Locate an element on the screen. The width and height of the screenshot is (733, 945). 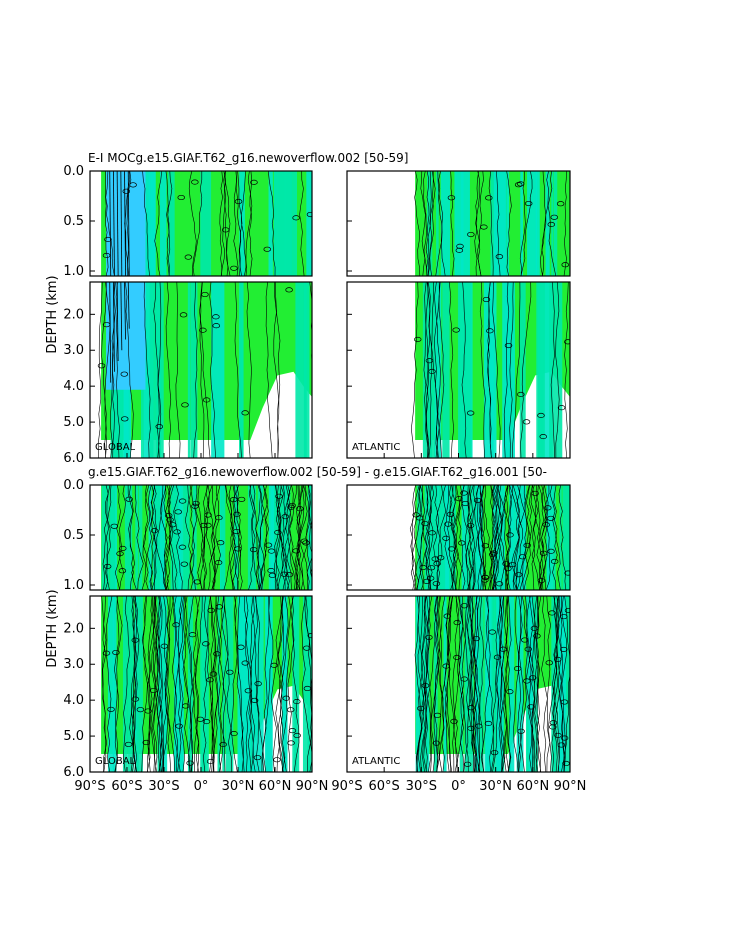
y-tick-label: 4.0 is located at coordinates (73, 700).